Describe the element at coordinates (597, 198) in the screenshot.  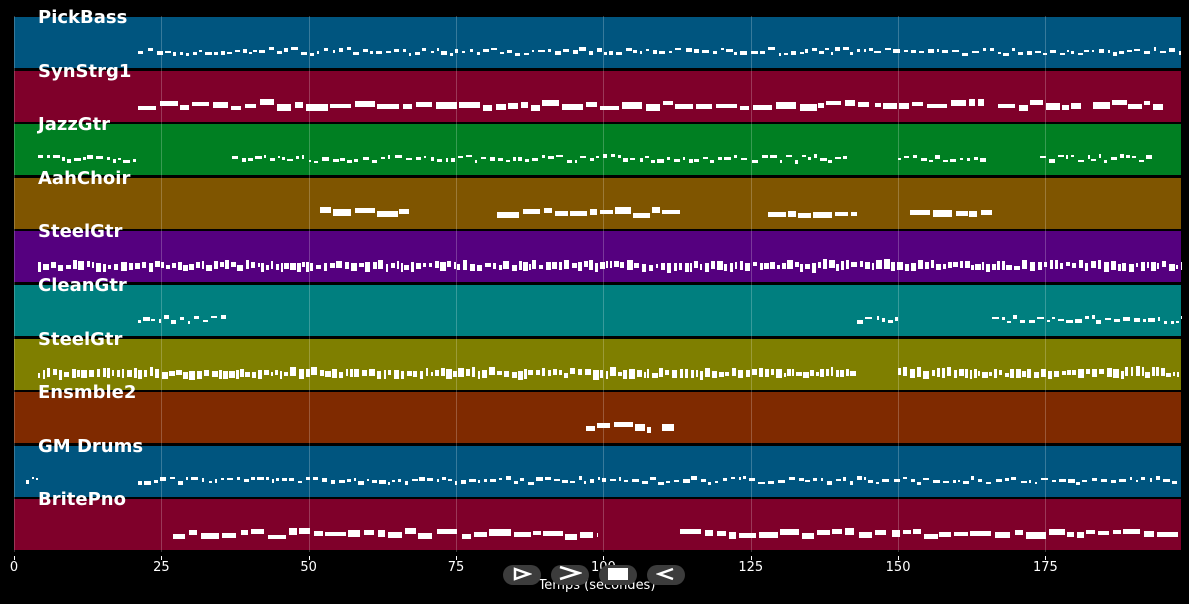
I see `track-lane: AahChoir` at that location.